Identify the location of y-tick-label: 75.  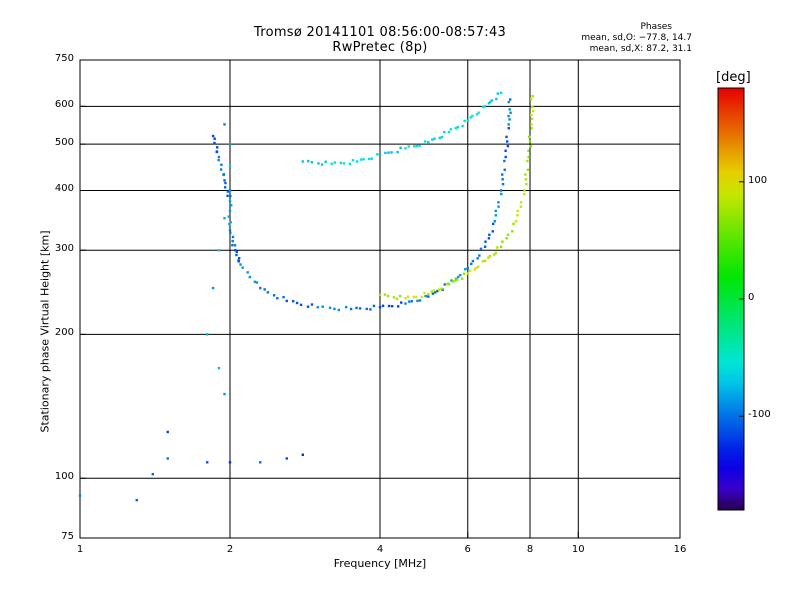
(67, 536).